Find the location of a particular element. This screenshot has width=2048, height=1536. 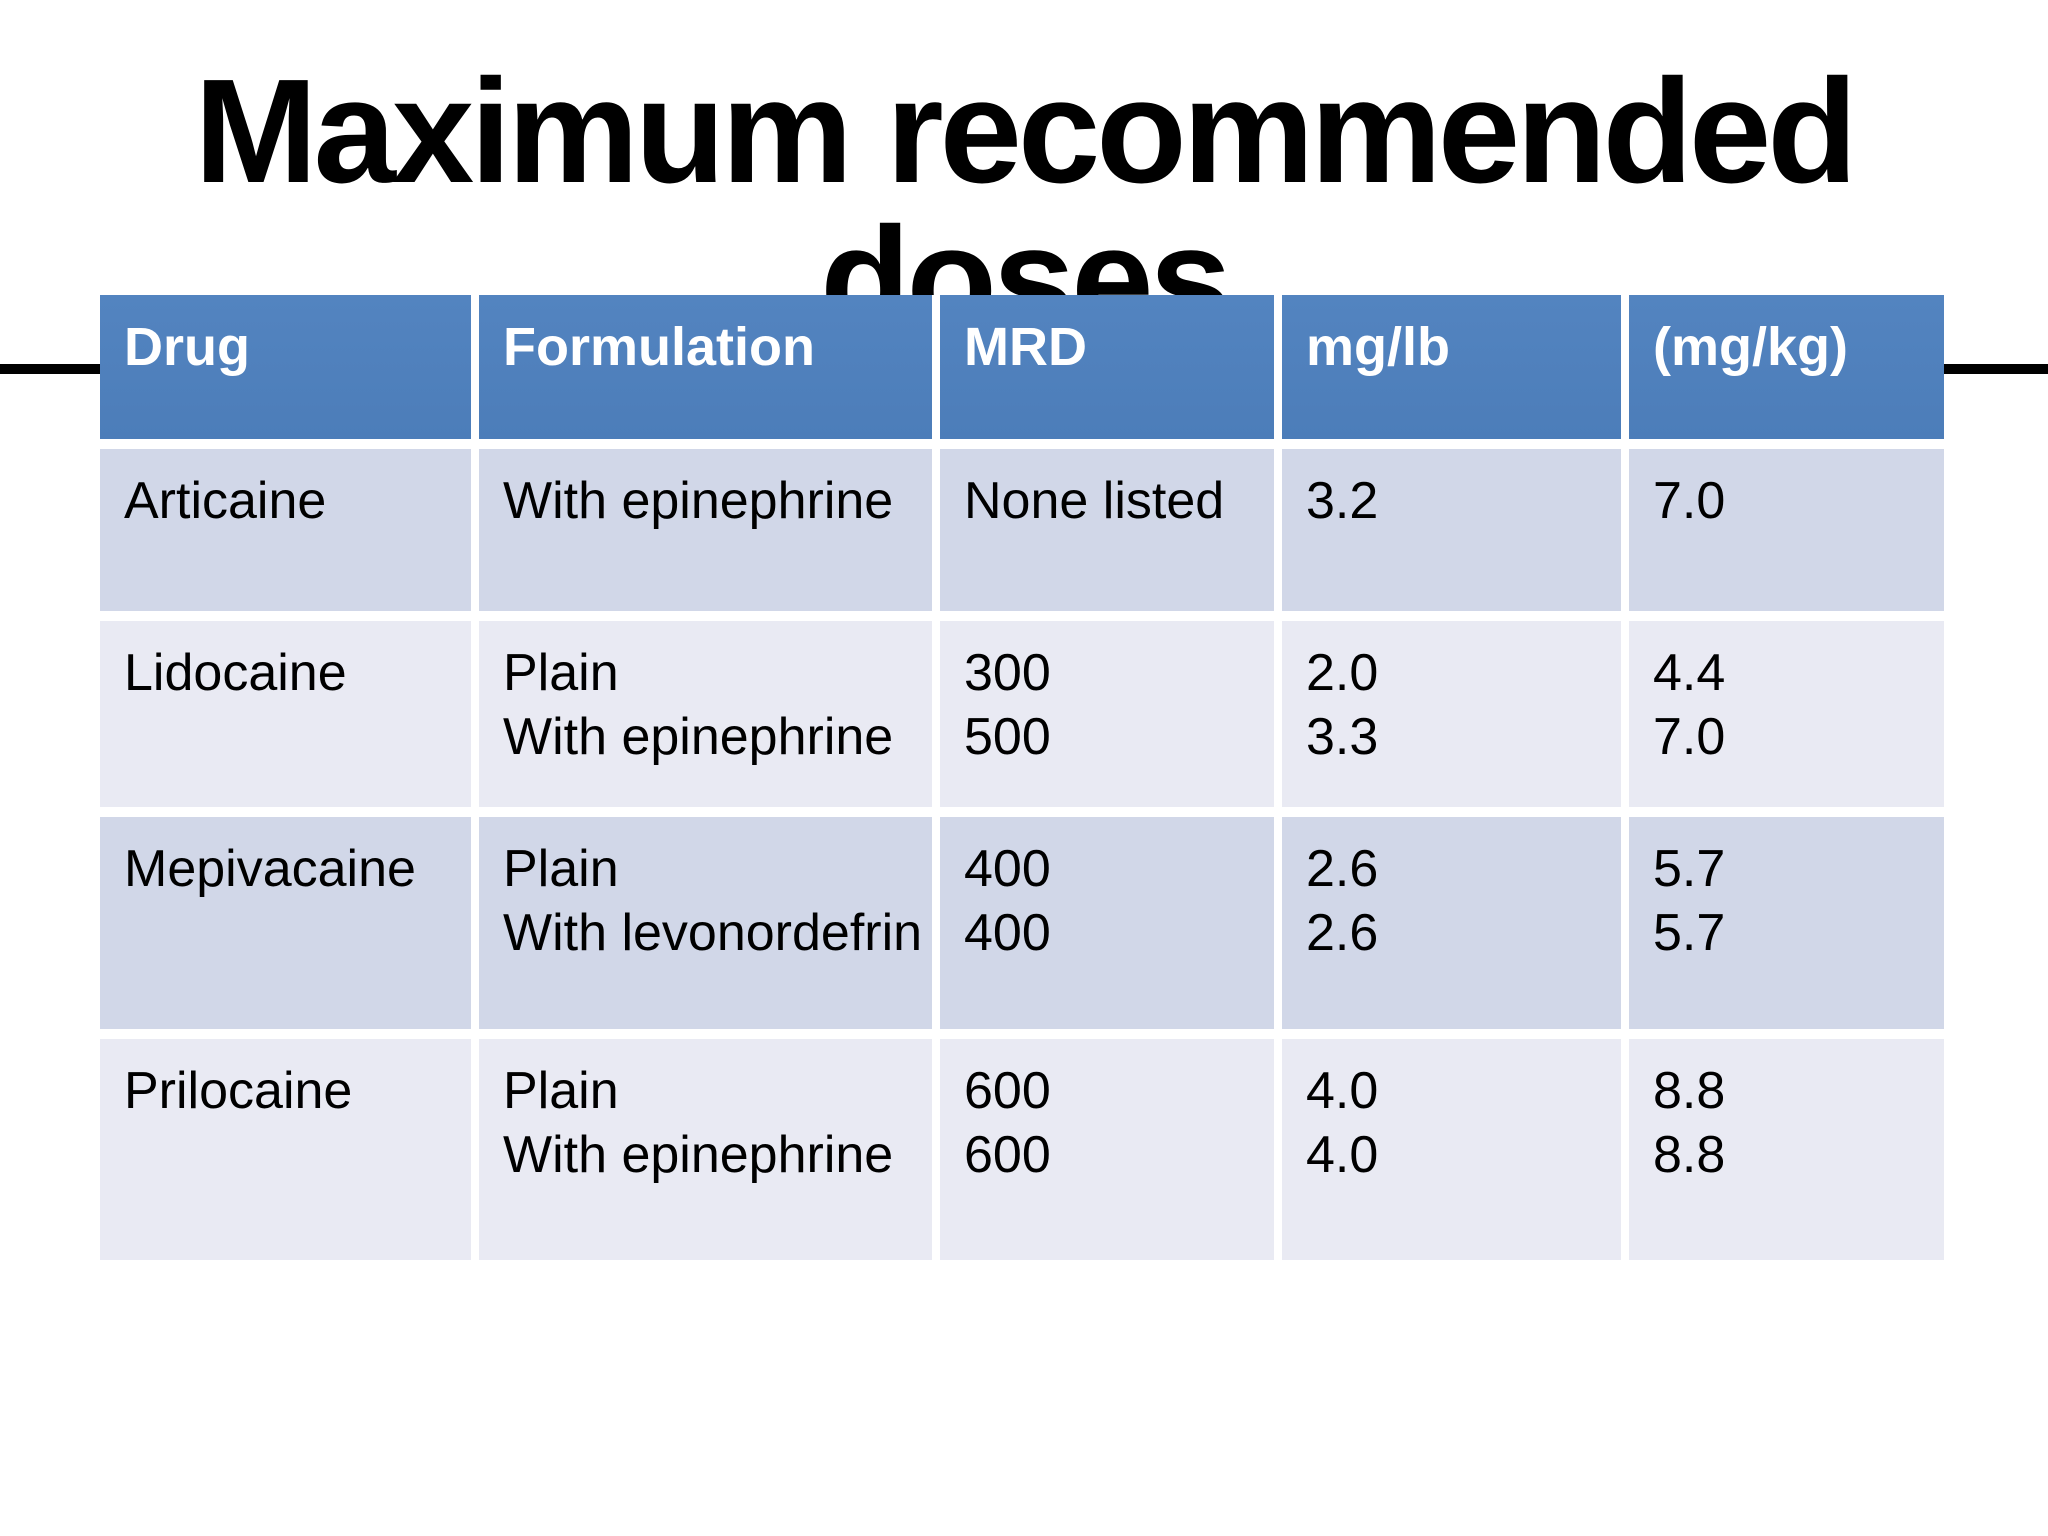

cell-drug: Articaine is located at coordinates (285, 530).